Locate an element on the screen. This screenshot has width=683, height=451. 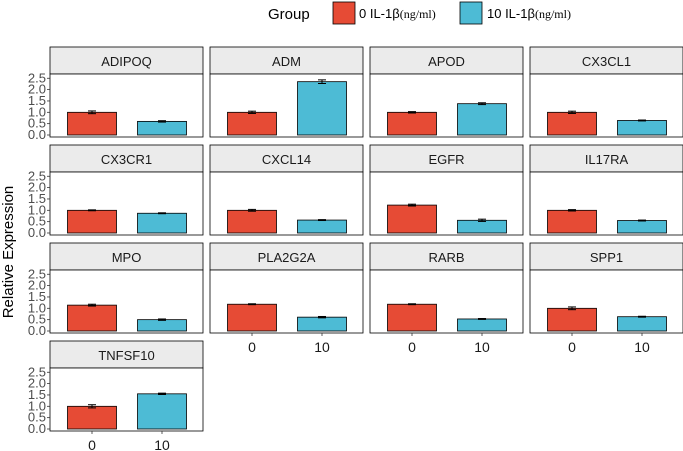
strip-label: MPO is located at coordinates (127, 257).